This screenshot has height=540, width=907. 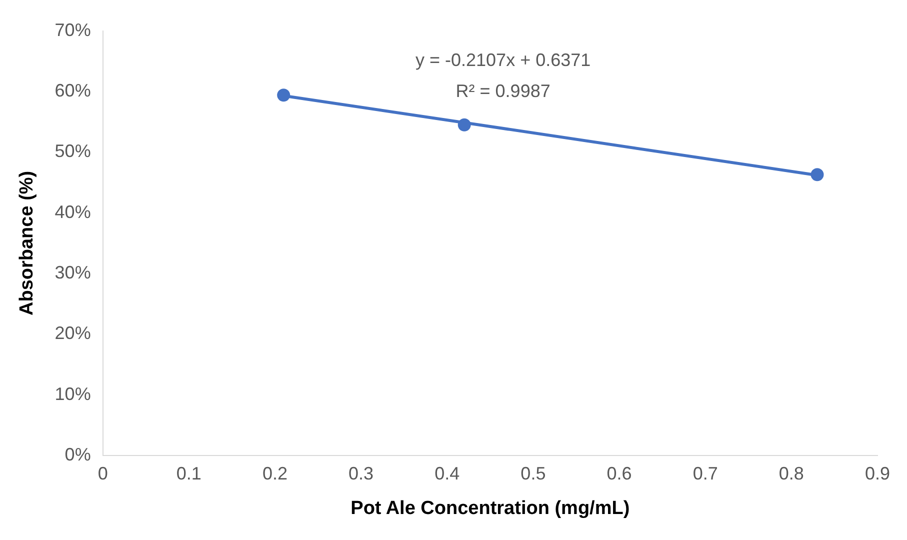 I want to click on y-tick-label: 30%, so click(x=72, y=272).